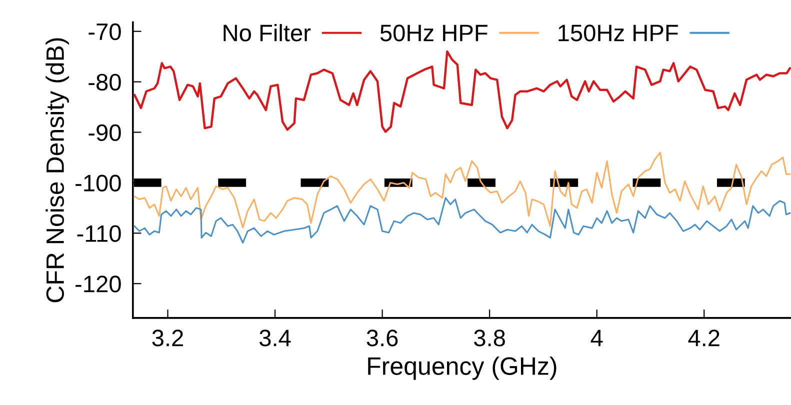 The width and height of the screenshot is (791, 405). Describe the element at coordinates (382, 338) in the screenshot. I see `x-tick-label: 3.6` at that location.